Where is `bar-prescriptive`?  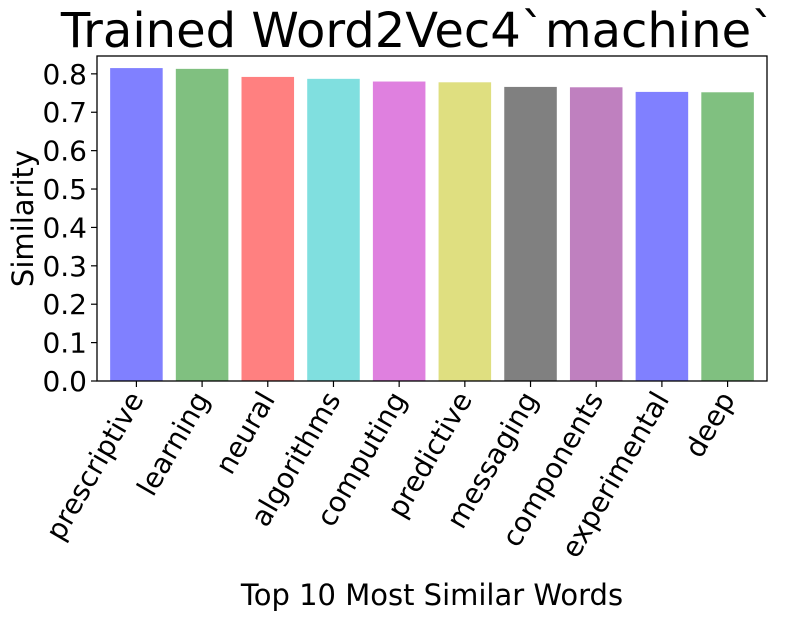
bar-prescriptive is located at coordinates (136, 224).